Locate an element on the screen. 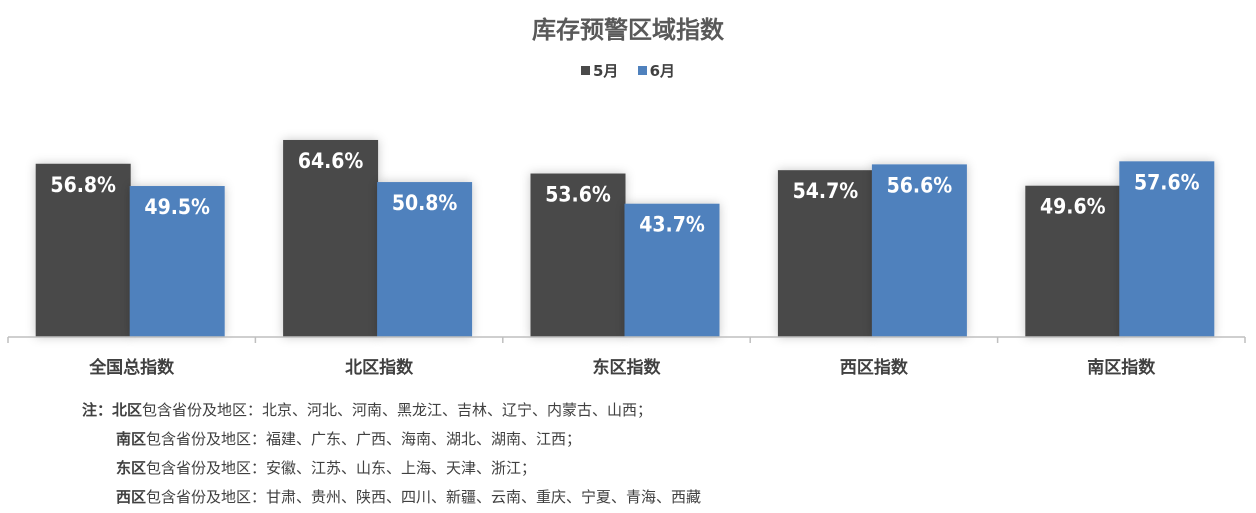 This screenshot has width=1256, height=513. legend-item-june: 6月 is located at coordinates (656, 70).